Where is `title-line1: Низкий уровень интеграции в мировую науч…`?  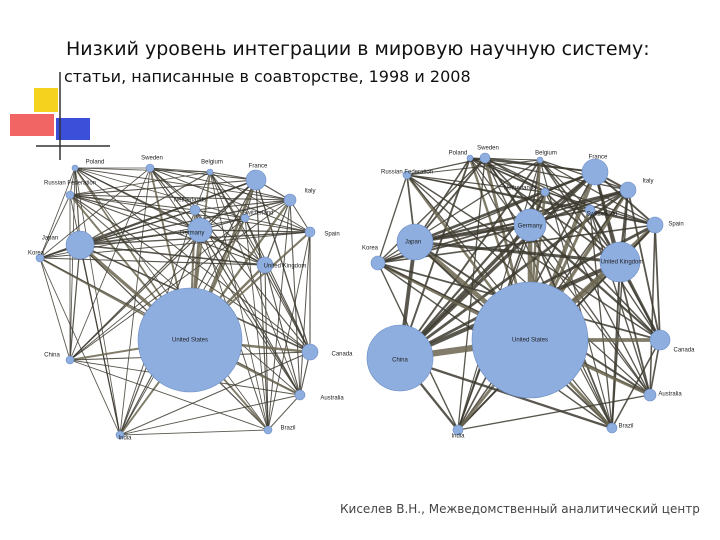
title-line1: Низкий уровень интеграции в мировую науч… is located at coordinates (358, 49).